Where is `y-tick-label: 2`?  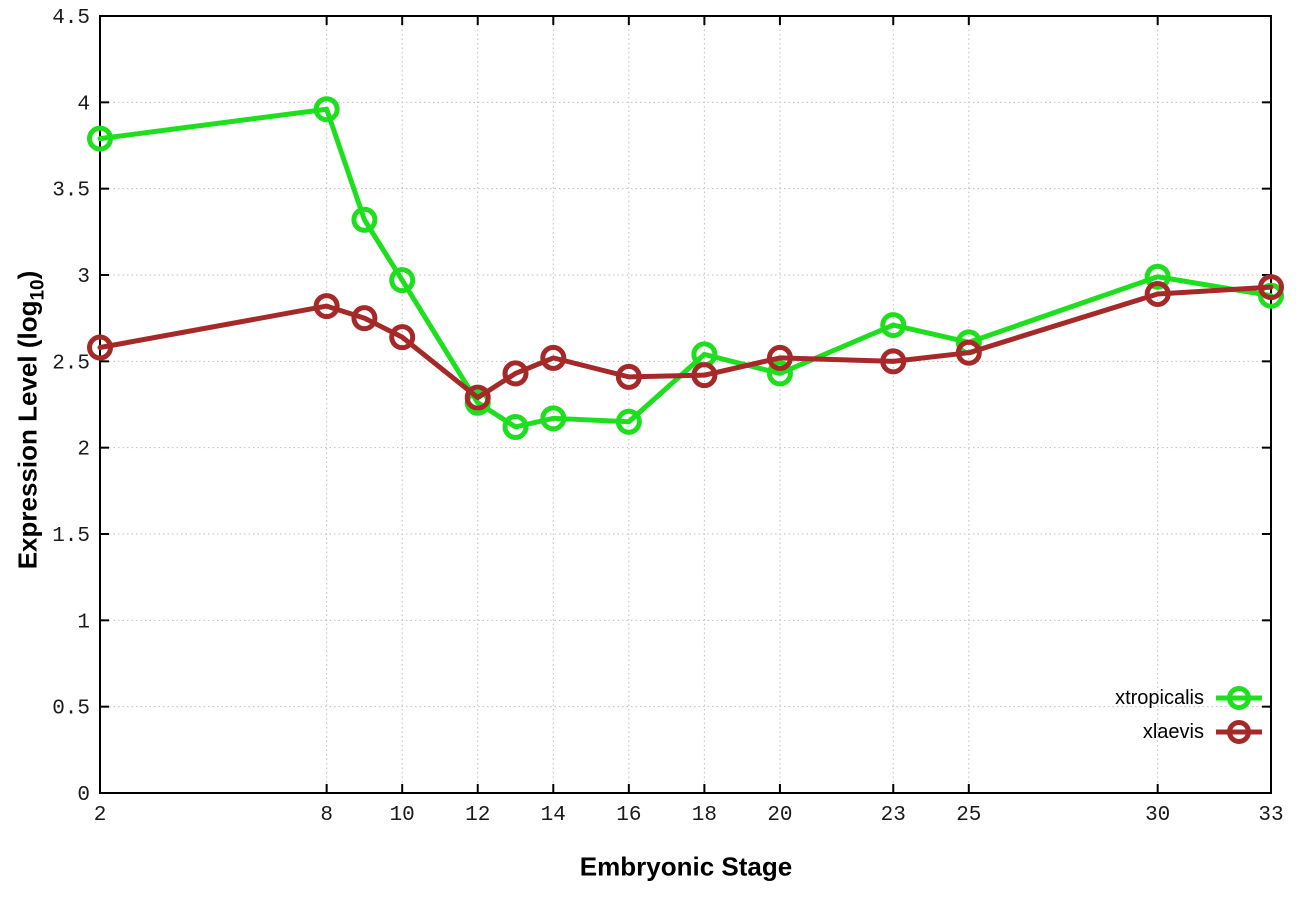 y-tick-label: 2 is located at coordinates (83, 450).